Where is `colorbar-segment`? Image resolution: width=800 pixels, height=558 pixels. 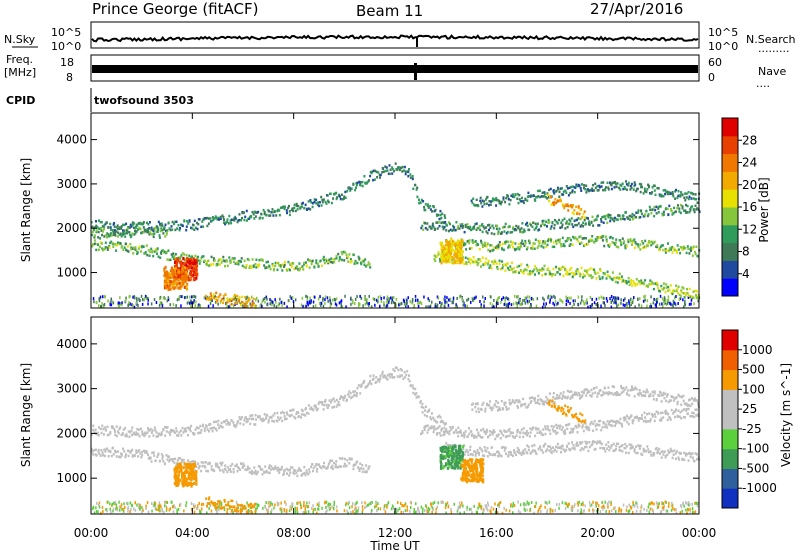 colorbar-segment is located at coordinates (730, 287).